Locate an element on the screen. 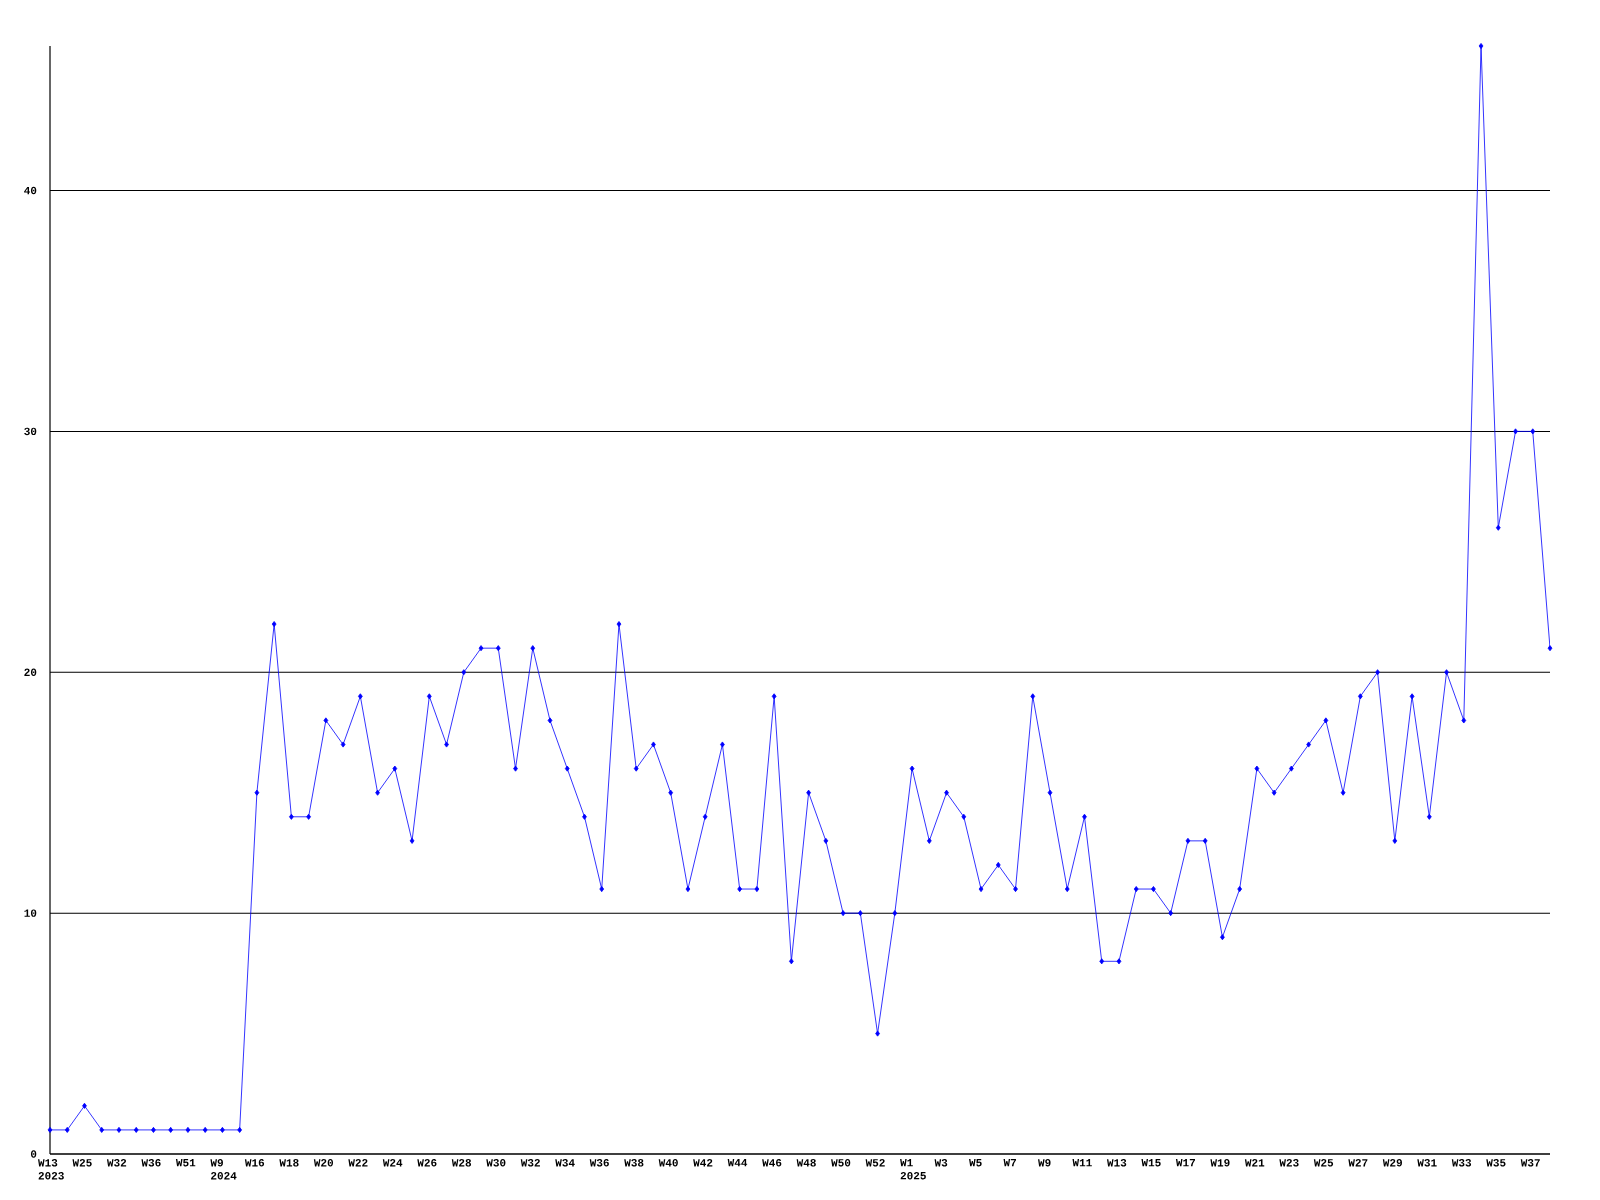  x-tick-label: W29 is located at coordinates (1392, 1163).